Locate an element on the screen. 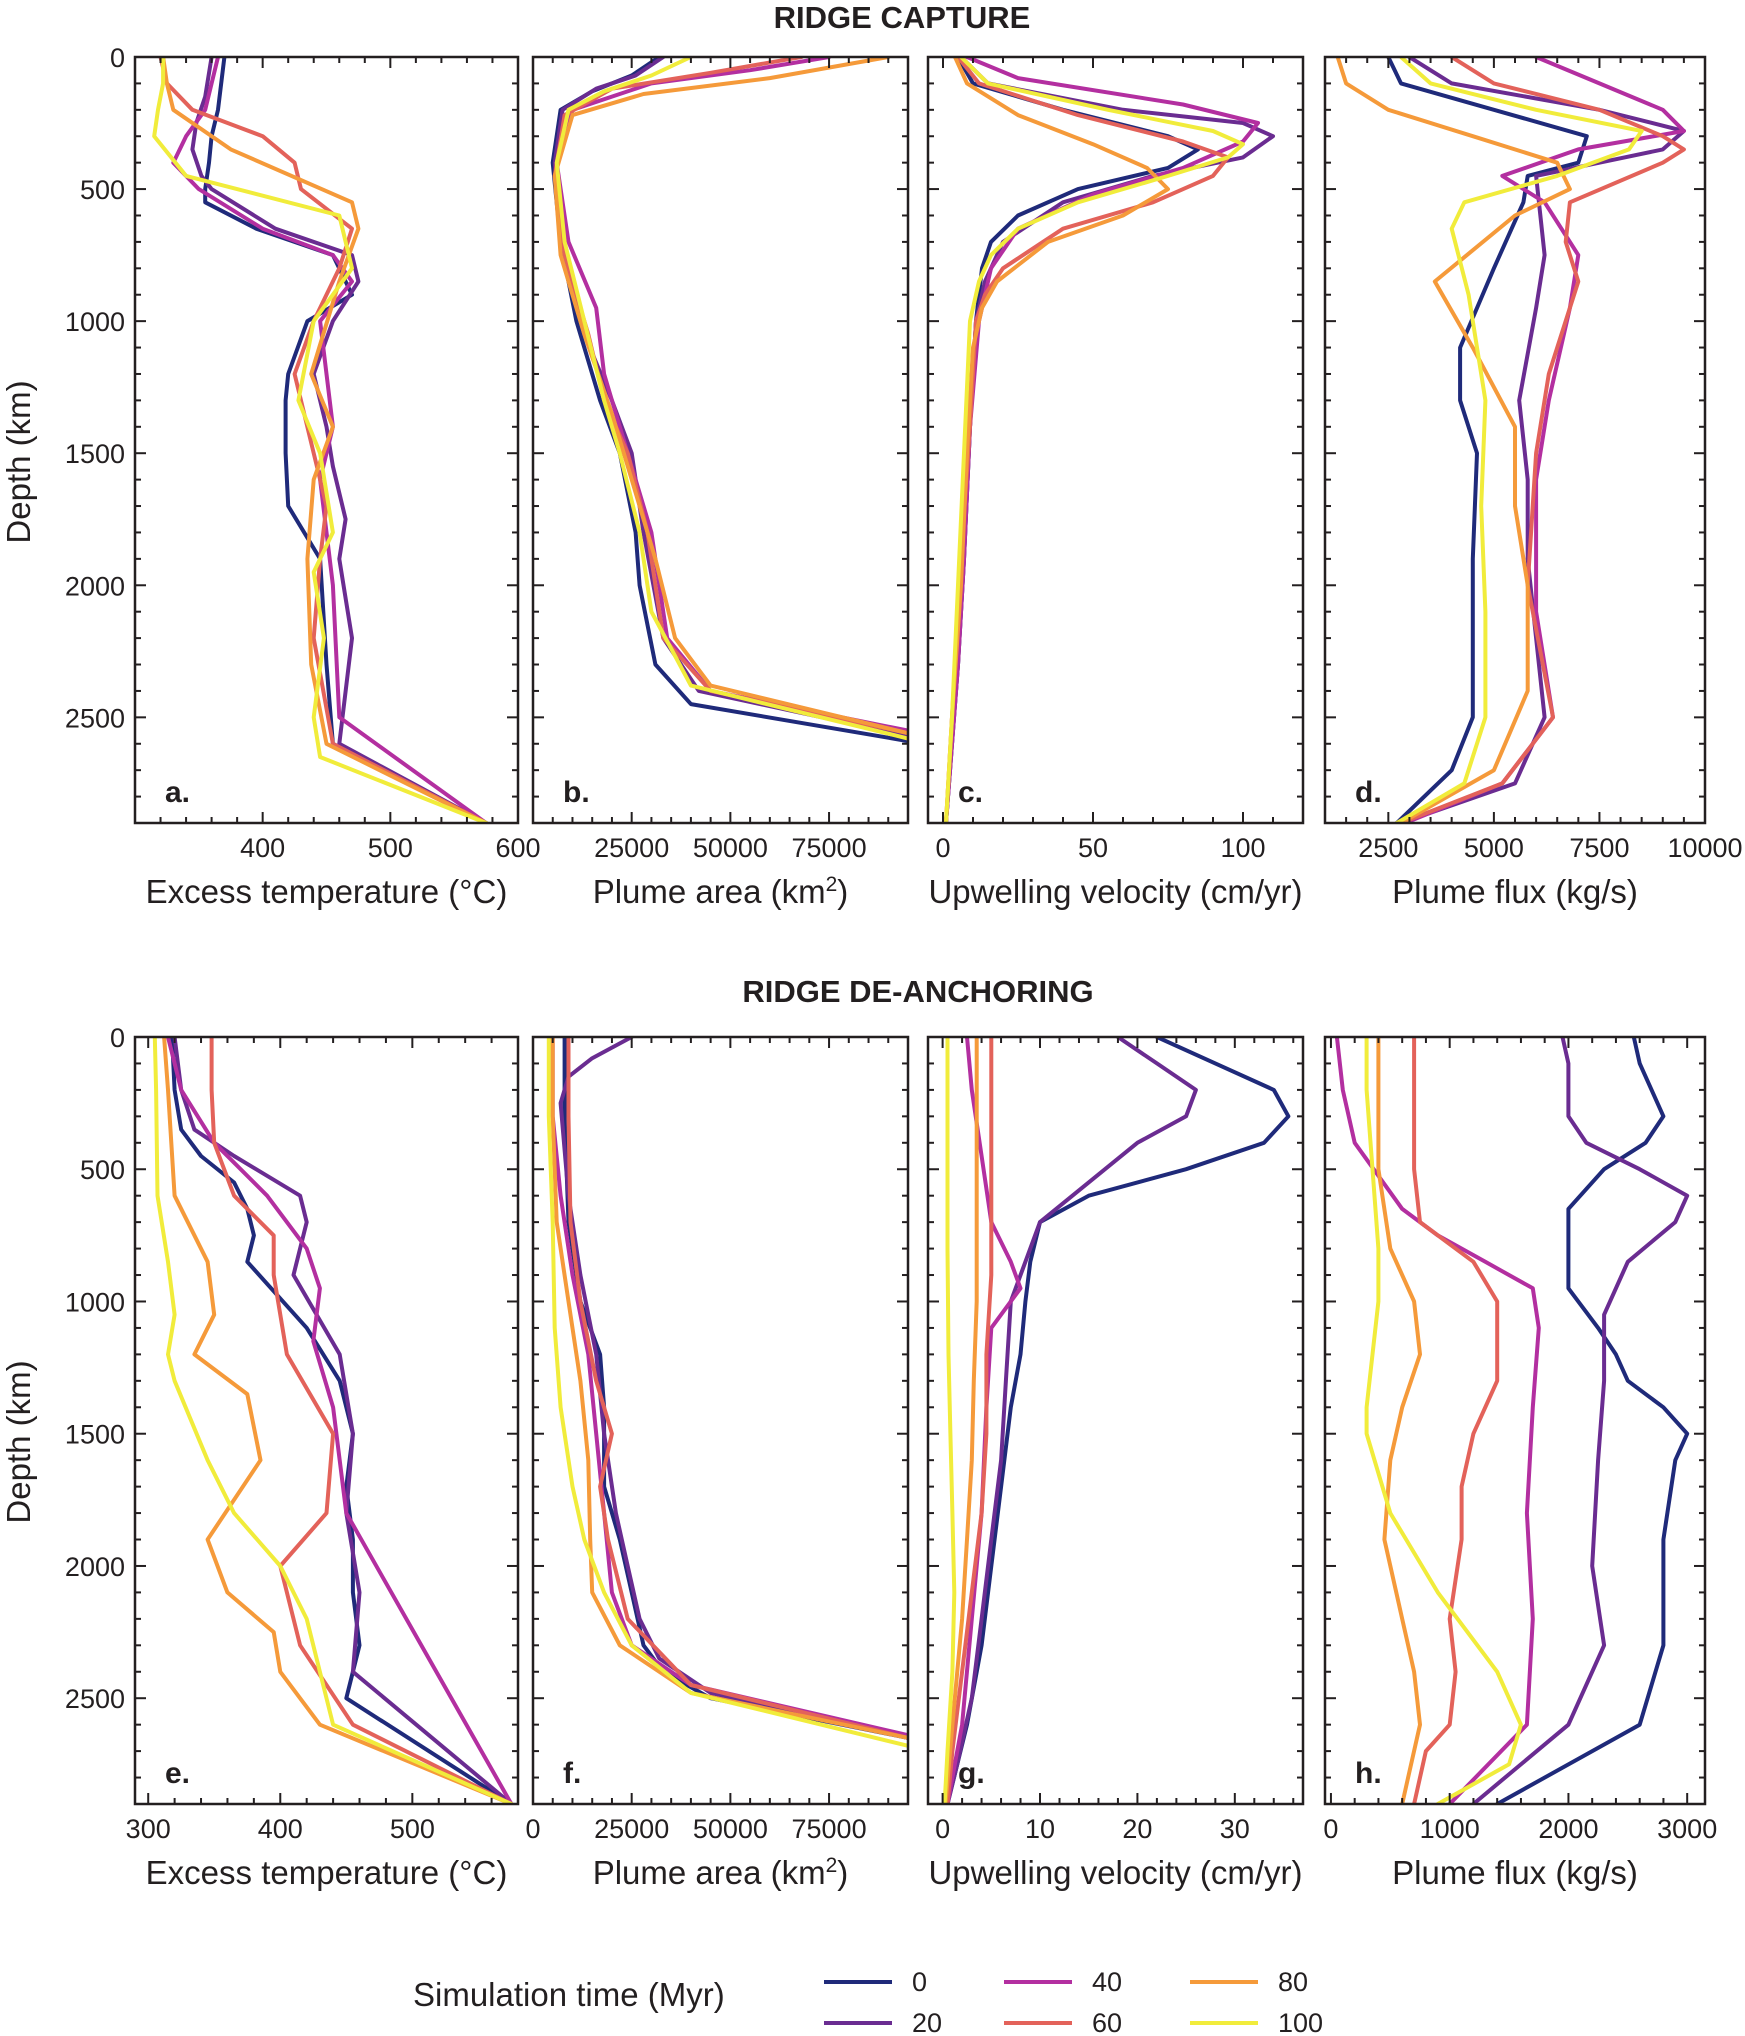 This screenshot has width=1745, height=2036. x-tick-label: 30 is located at coordinates (1235, 1829).